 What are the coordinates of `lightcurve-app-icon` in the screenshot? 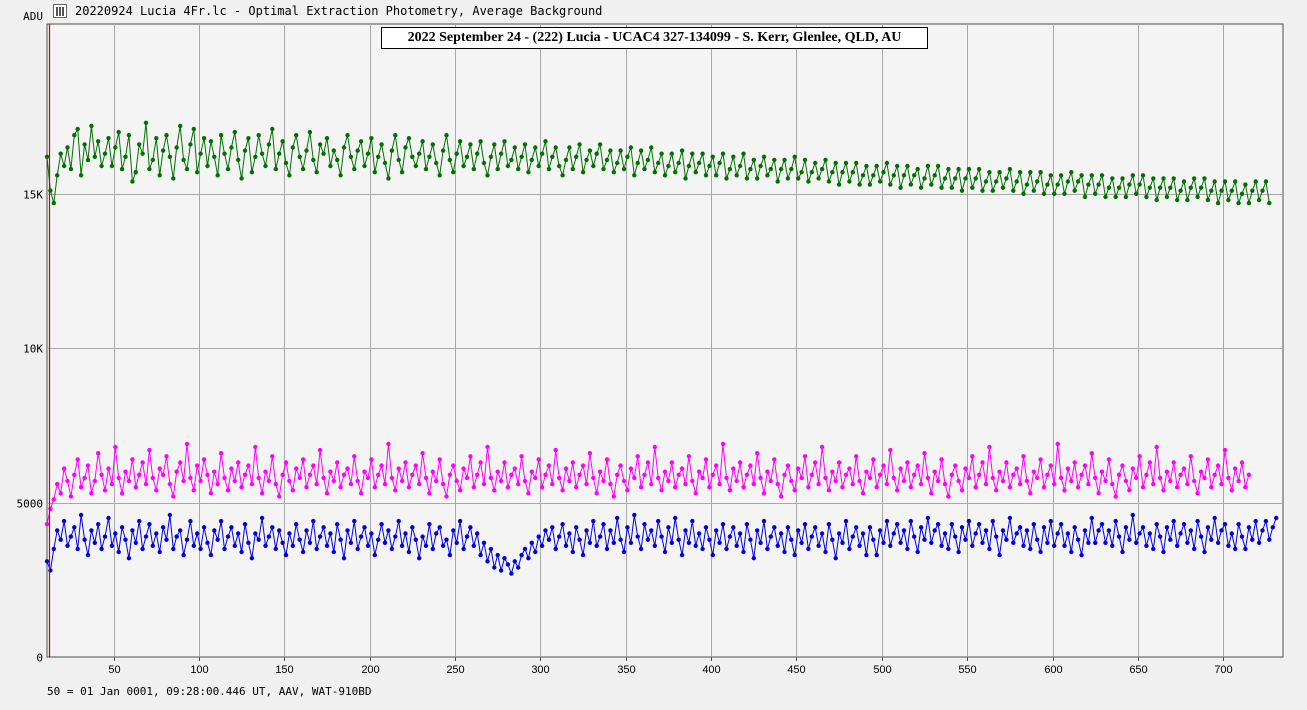 It's located at (60, 11).